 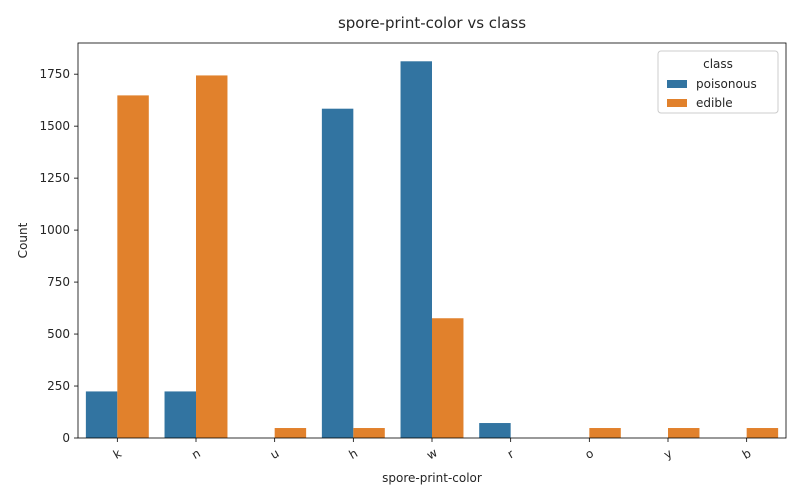 I want to click on chart-title: spore-print-color vs class, so click(x=432, y=23).